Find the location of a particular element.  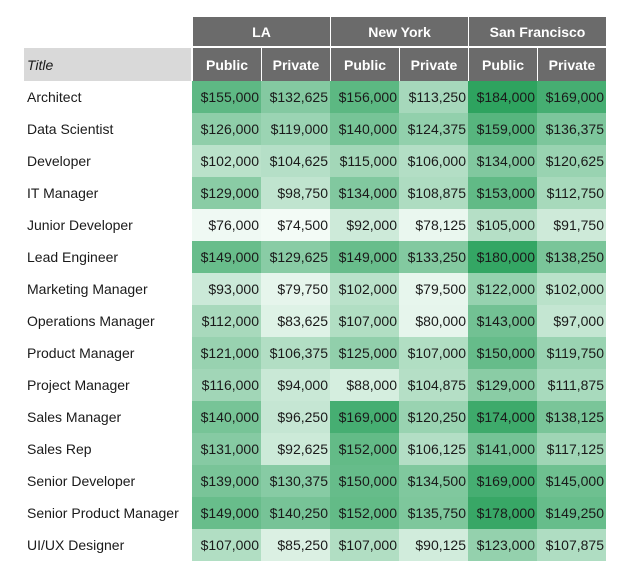

salary-cell-la-private: $79,750 is located at coordinates (295, 289).